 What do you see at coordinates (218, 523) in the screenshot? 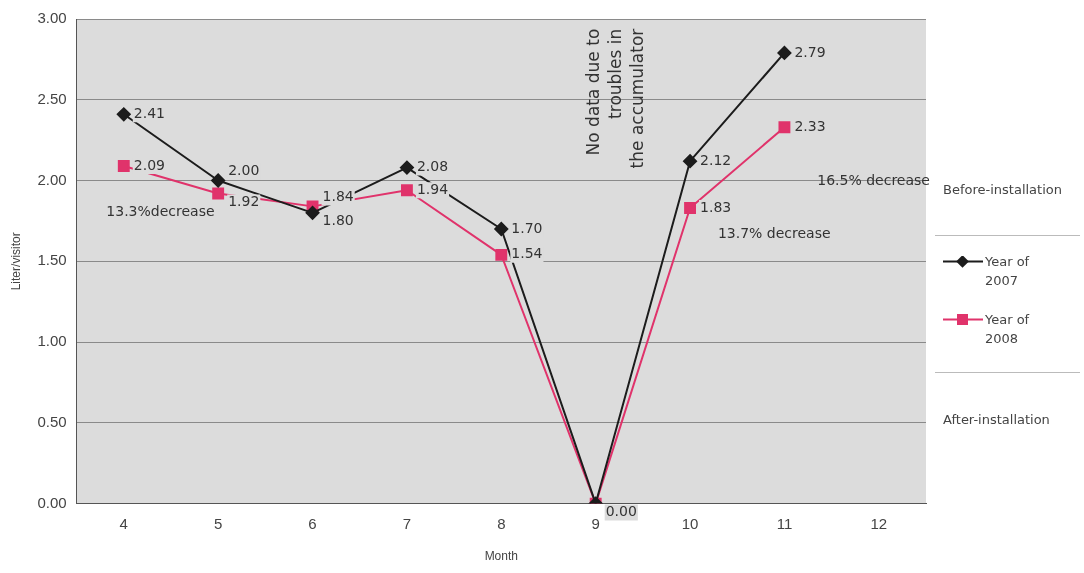
I see `x-tick-label: 5` at bounding box center [218, 523].